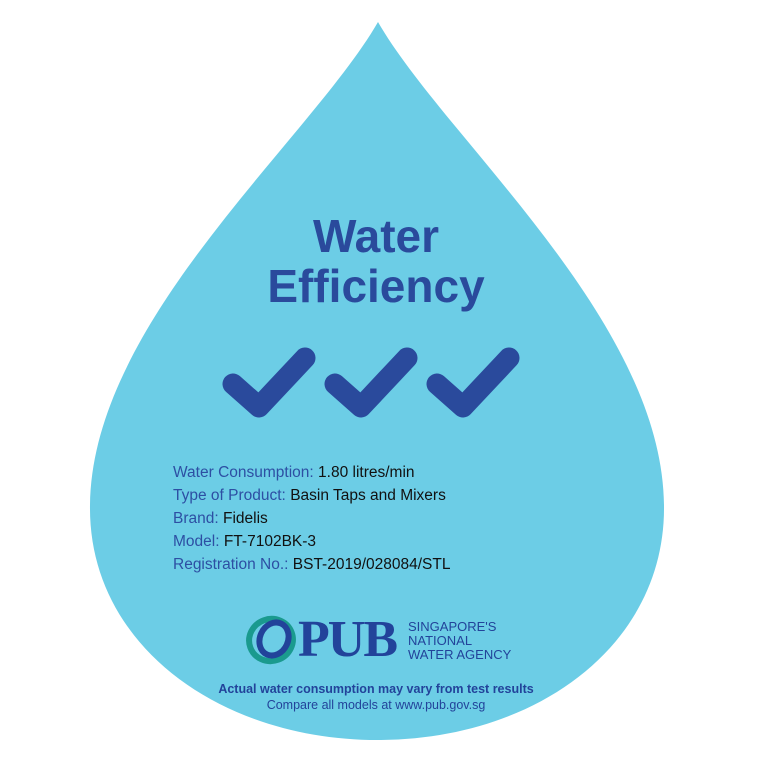 The image size is (768, 768). Describe the element at coordinates (312, 564) in the screenshot. I see `info-row-registration: Registration No.: BST-2019/028084/STL` at that location.